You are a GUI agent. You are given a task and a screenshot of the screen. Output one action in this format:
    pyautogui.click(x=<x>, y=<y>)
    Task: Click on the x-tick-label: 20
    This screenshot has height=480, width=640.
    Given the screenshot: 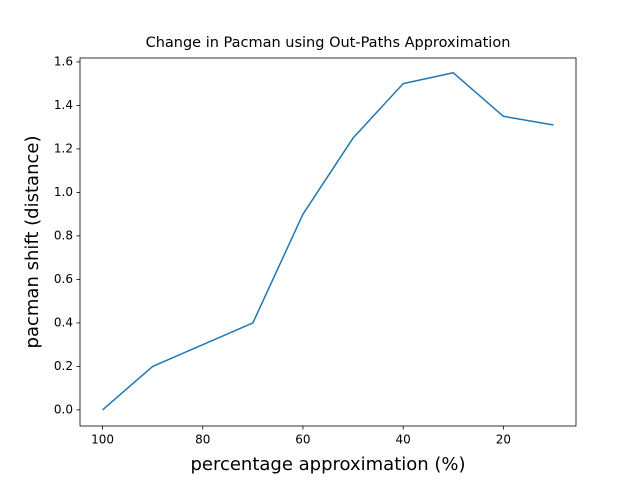 What is the action you would take?
    pyautogui.click(x=503, y=440)
    